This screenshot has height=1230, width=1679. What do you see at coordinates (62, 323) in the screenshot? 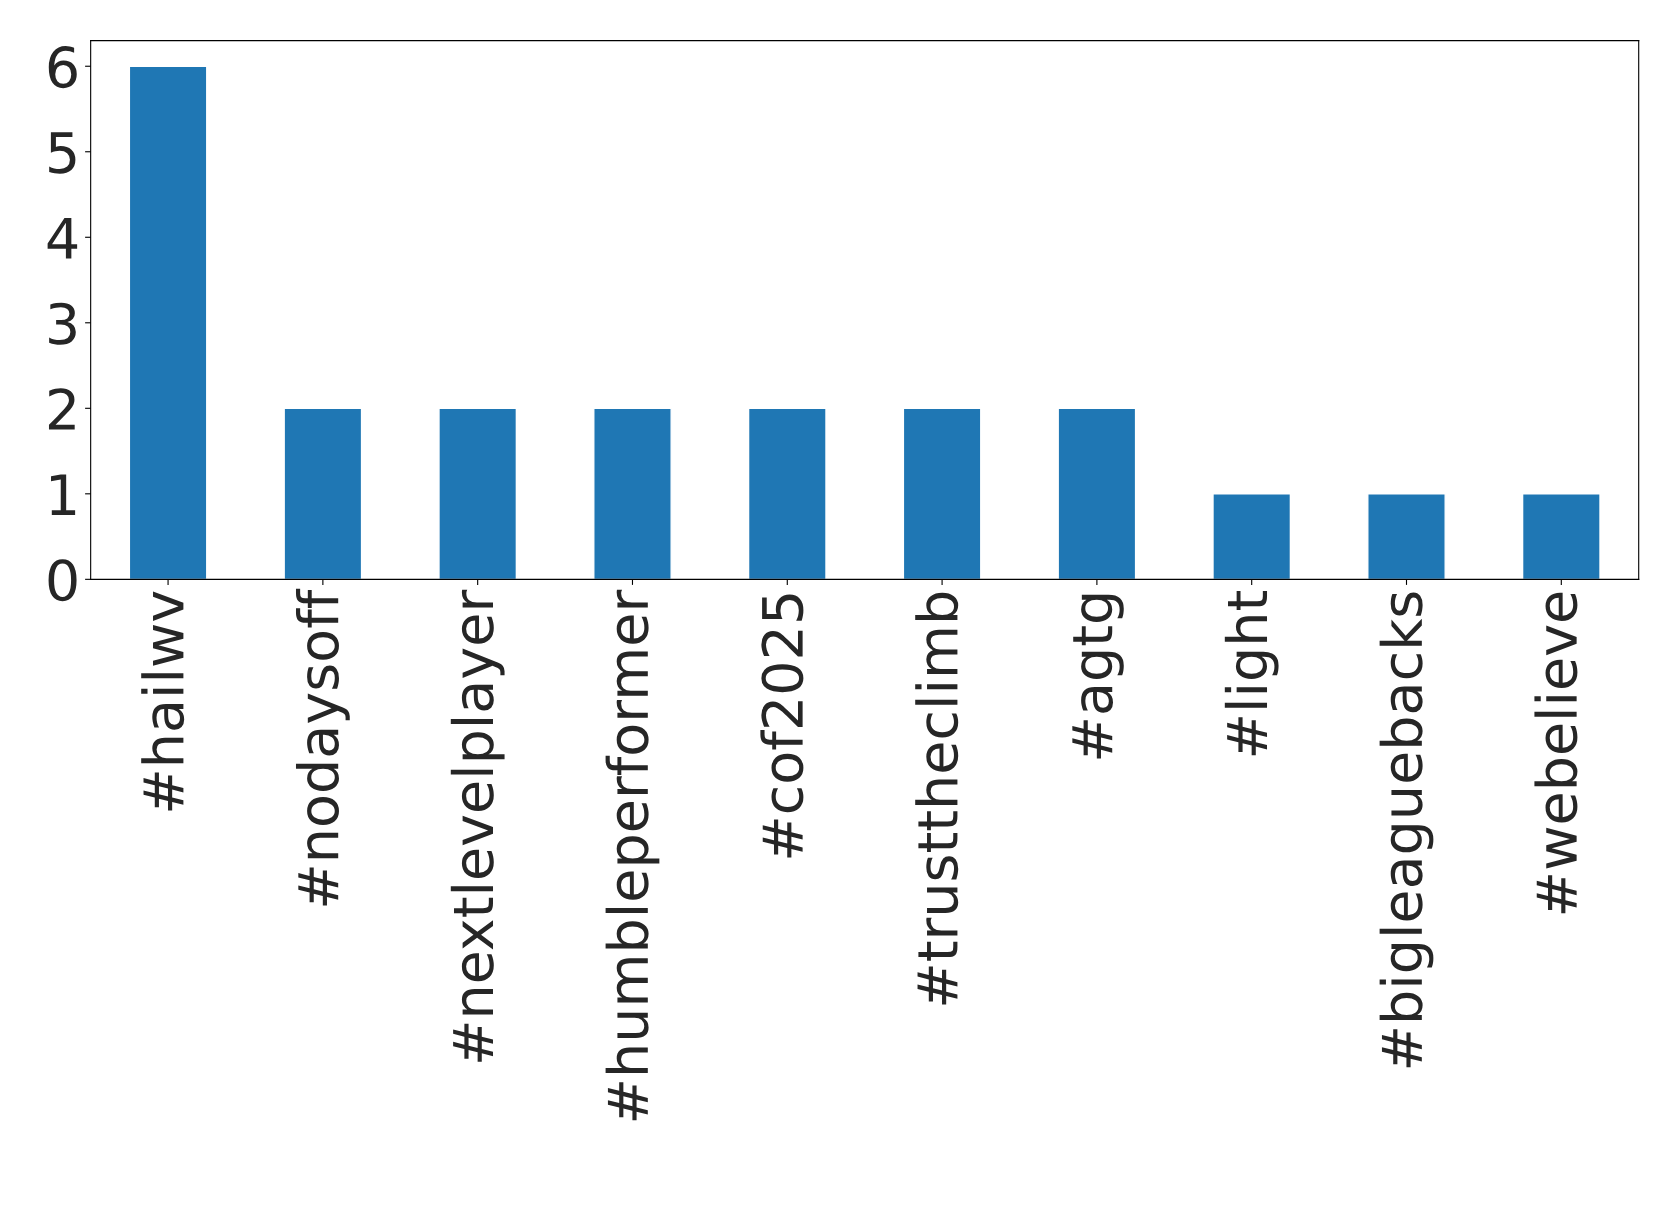
I see `y-tick-label: 3` at bounding box center [62, 323].